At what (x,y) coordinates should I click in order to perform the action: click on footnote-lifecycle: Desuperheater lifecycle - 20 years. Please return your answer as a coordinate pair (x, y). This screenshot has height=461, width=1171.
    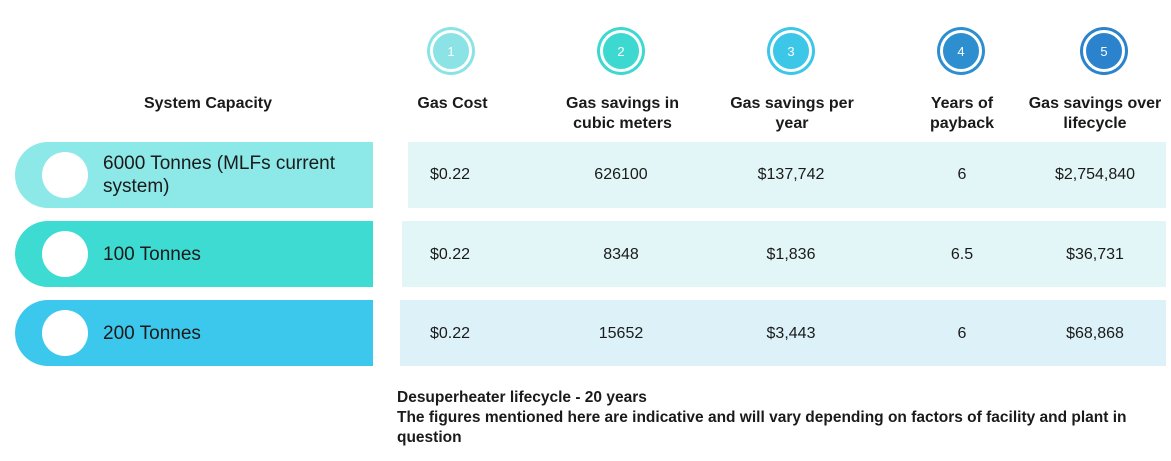
    Looking at the image, I should click on (522, 397).